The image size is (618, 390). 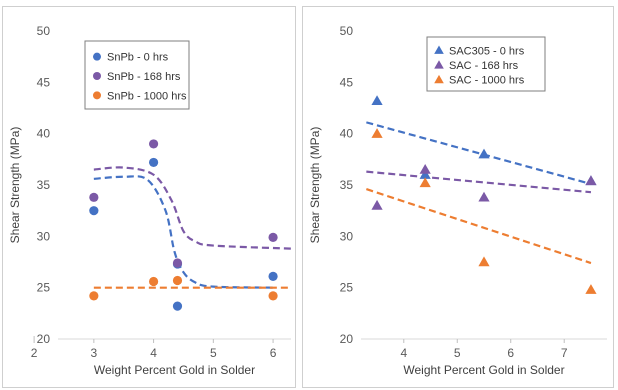 What do you see at coordinates (564, 353) in the screenshot?
I see `x-tick-label: 7` at bounding box center [564, 353].